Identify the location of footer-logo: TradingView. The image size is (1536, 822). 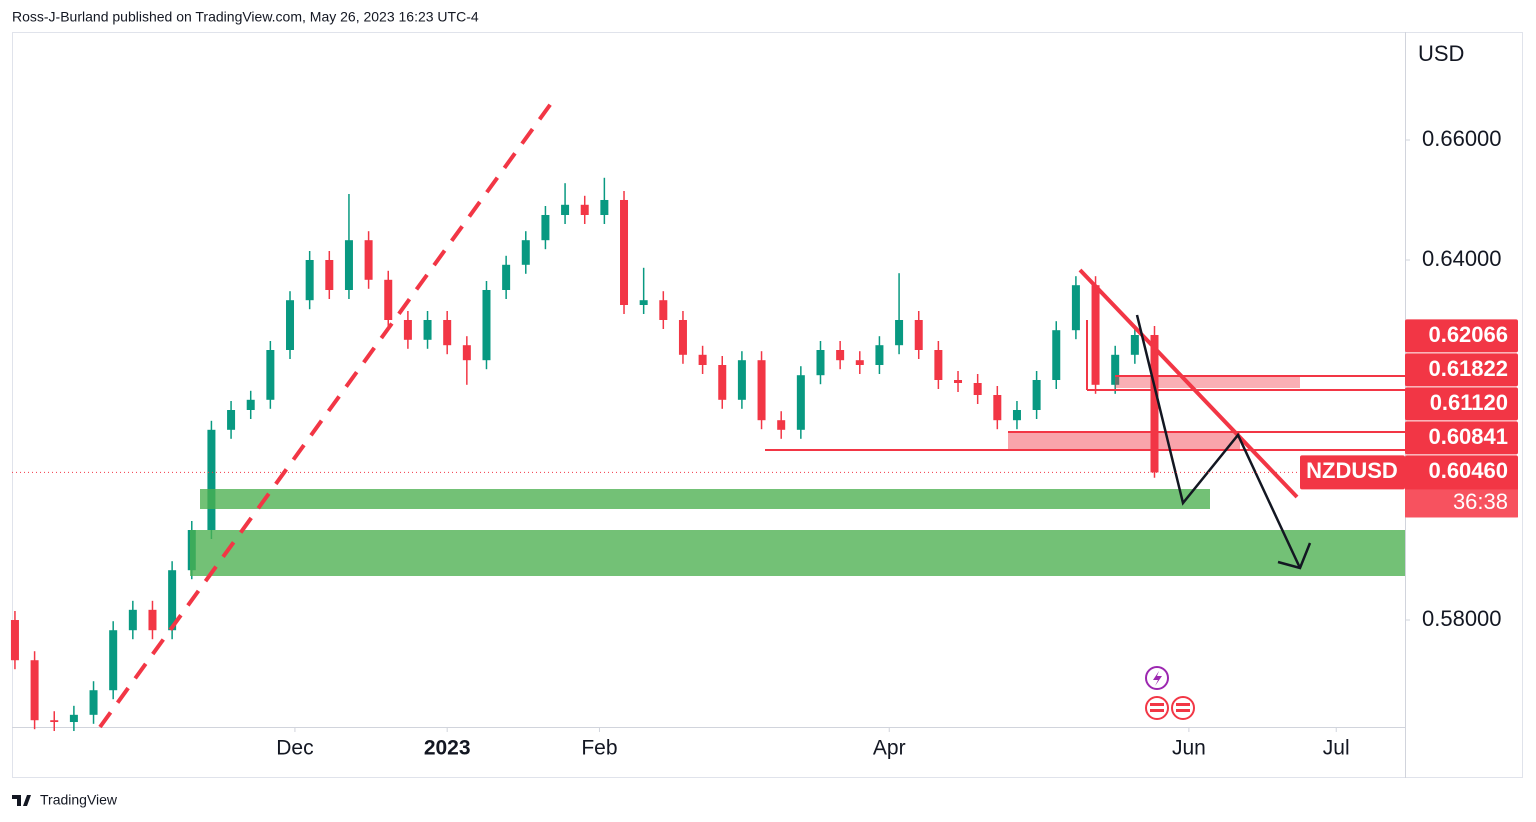
(65, 800).